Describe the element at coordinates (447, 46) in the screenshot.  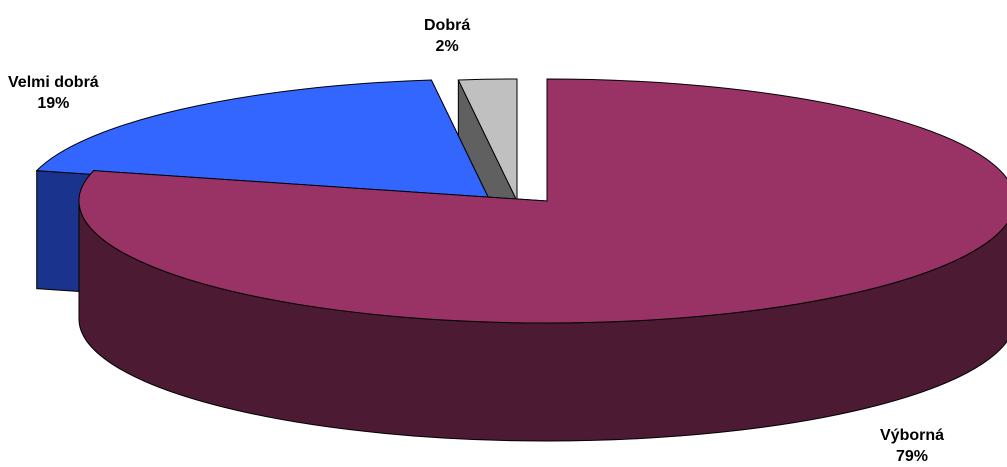
I see `slice-percent: 2%` at that location.